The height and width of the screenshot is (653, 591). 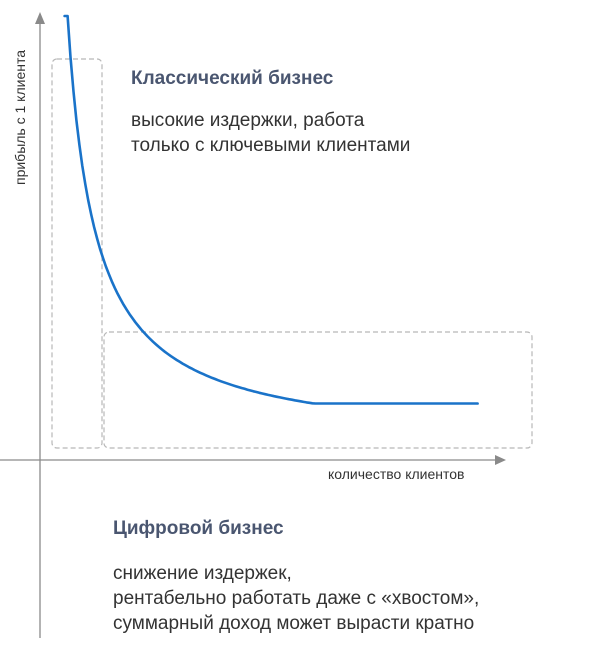 I want to click on digital-description-line: рентабельно работать даже с «хвостом»,, so click(x=296, y=598).